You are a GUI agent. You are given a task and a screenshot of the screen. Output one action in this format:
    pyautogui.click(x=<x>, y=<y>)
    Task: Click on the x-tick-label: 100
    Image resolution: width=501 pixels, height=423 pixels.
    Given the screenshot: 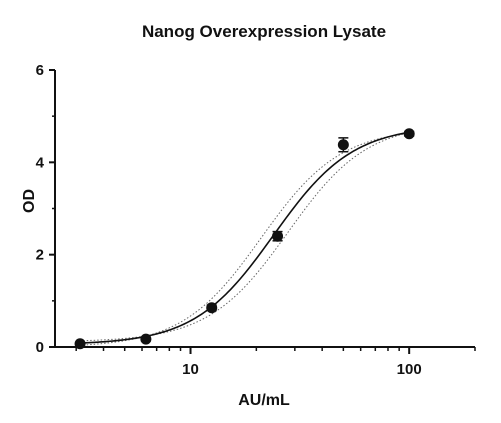 What is the action you would take?
    pyautogui.click(x=409, y=369)
    